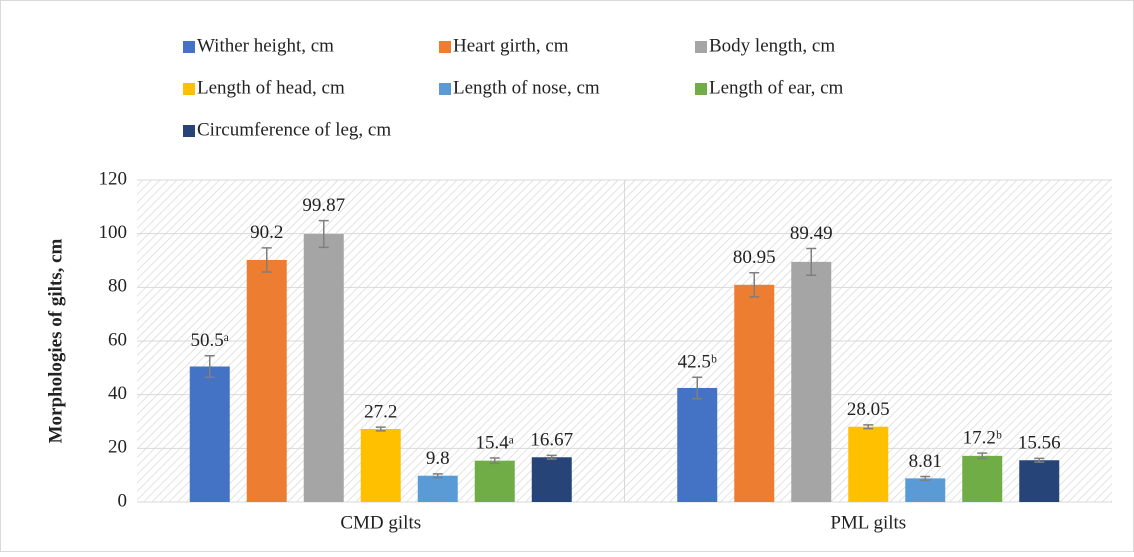  I want to click on data-label: 15.56, so click(1039, 443).